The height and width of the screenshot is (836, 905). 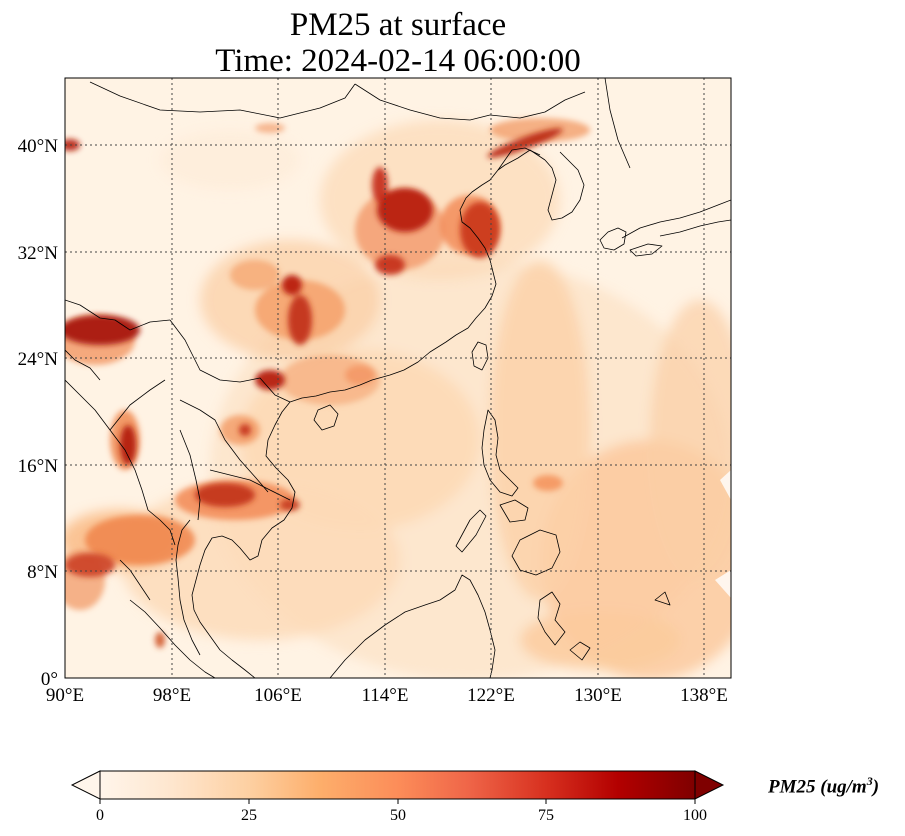 What do you see at coordinates (65, 695) in the screenshot?
I see `lon-tick-label: 90°E` at bounding box center [65, 695].